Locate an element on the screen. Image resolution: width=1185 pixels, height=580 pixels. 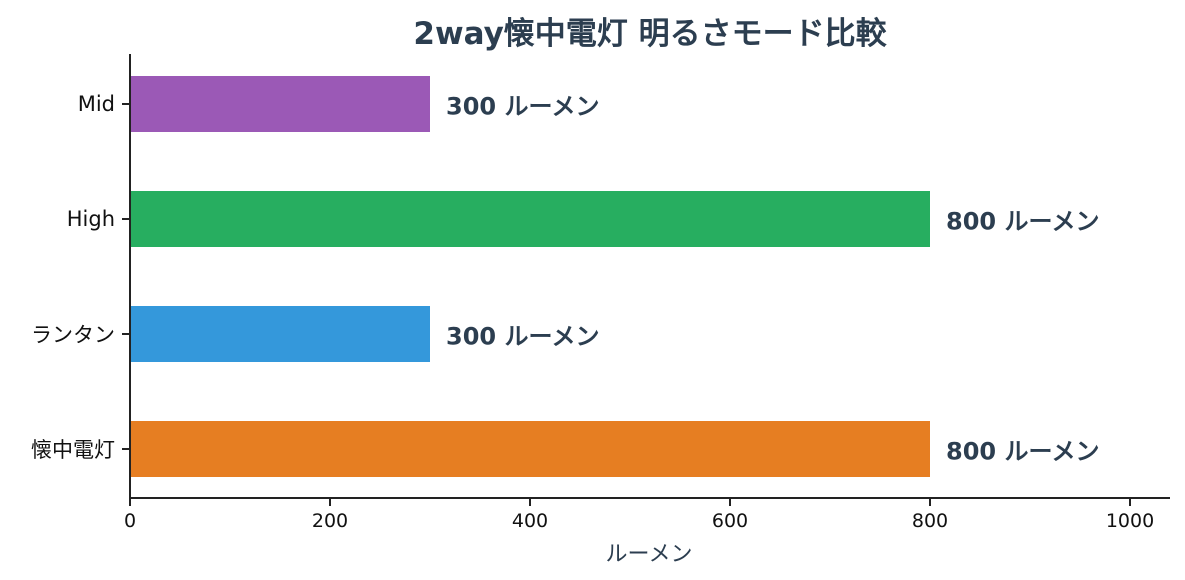
bar-high is located at coordinates (530, 219).